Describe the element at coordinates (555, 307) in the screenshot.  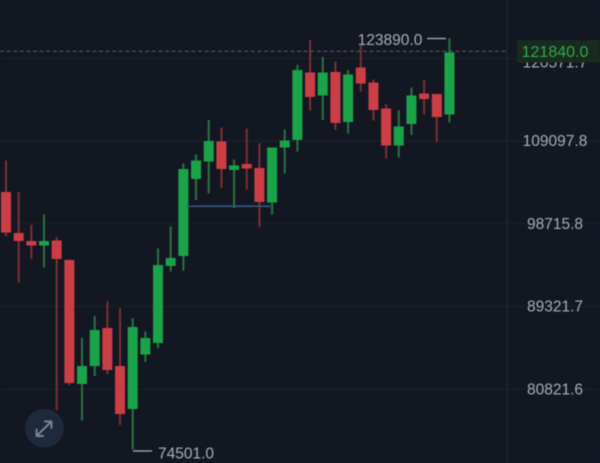
I see `svg-text: 89321.7` at that location.